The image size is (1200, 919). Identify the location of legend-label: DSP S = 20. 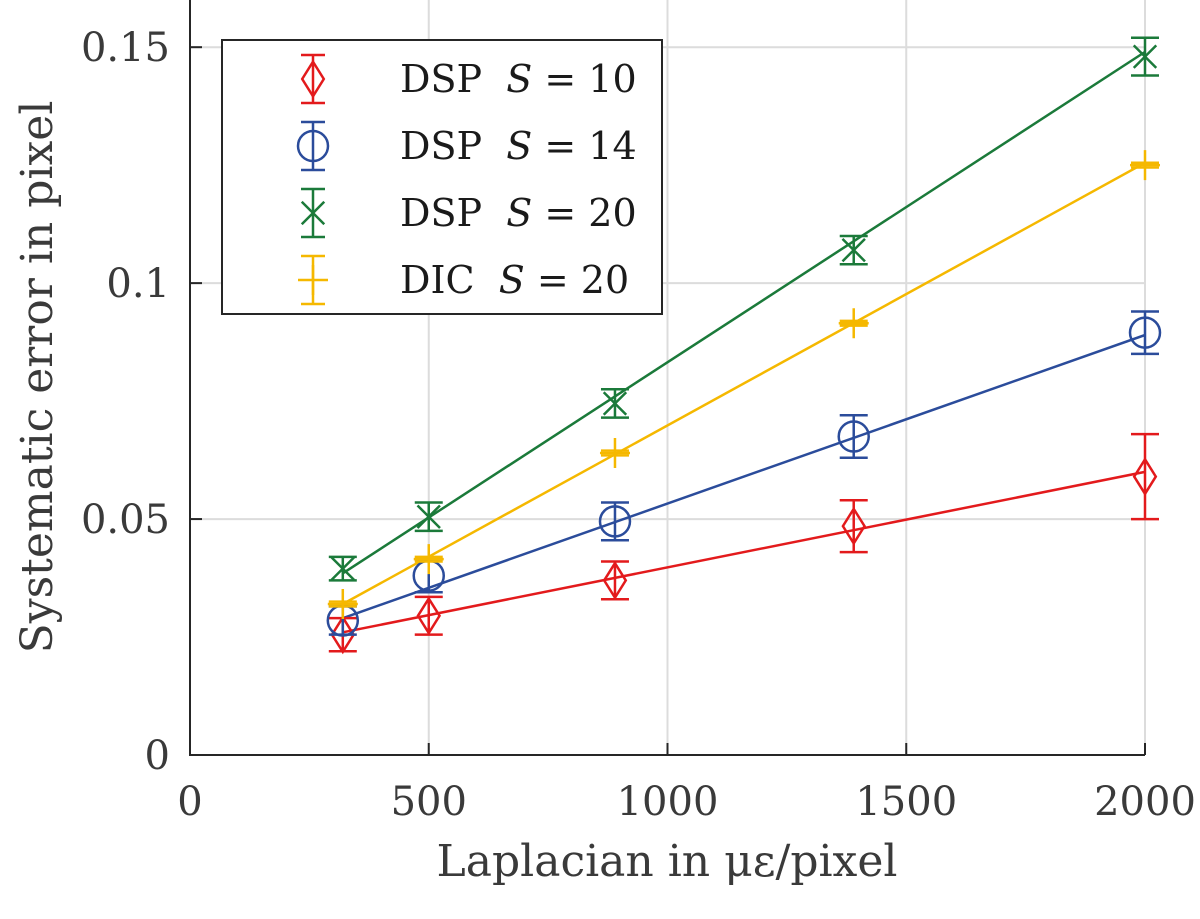
(518, 213).